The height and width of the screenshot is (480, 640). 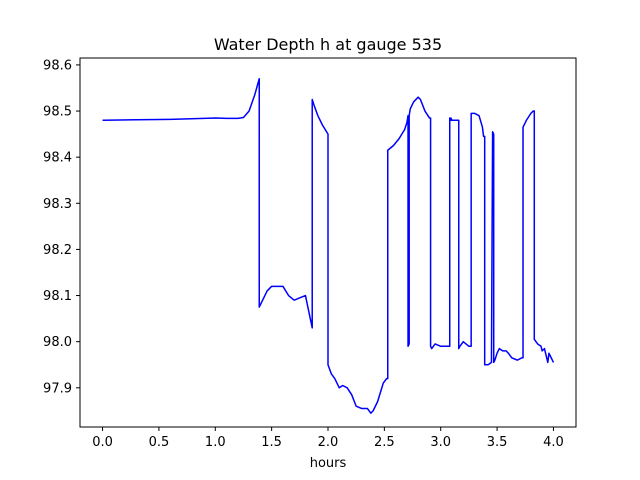 What do you see at coordinates (57, 388) in the screenshot?
I see `y-tick-label: 97.9` at bounding box center [57, 388].